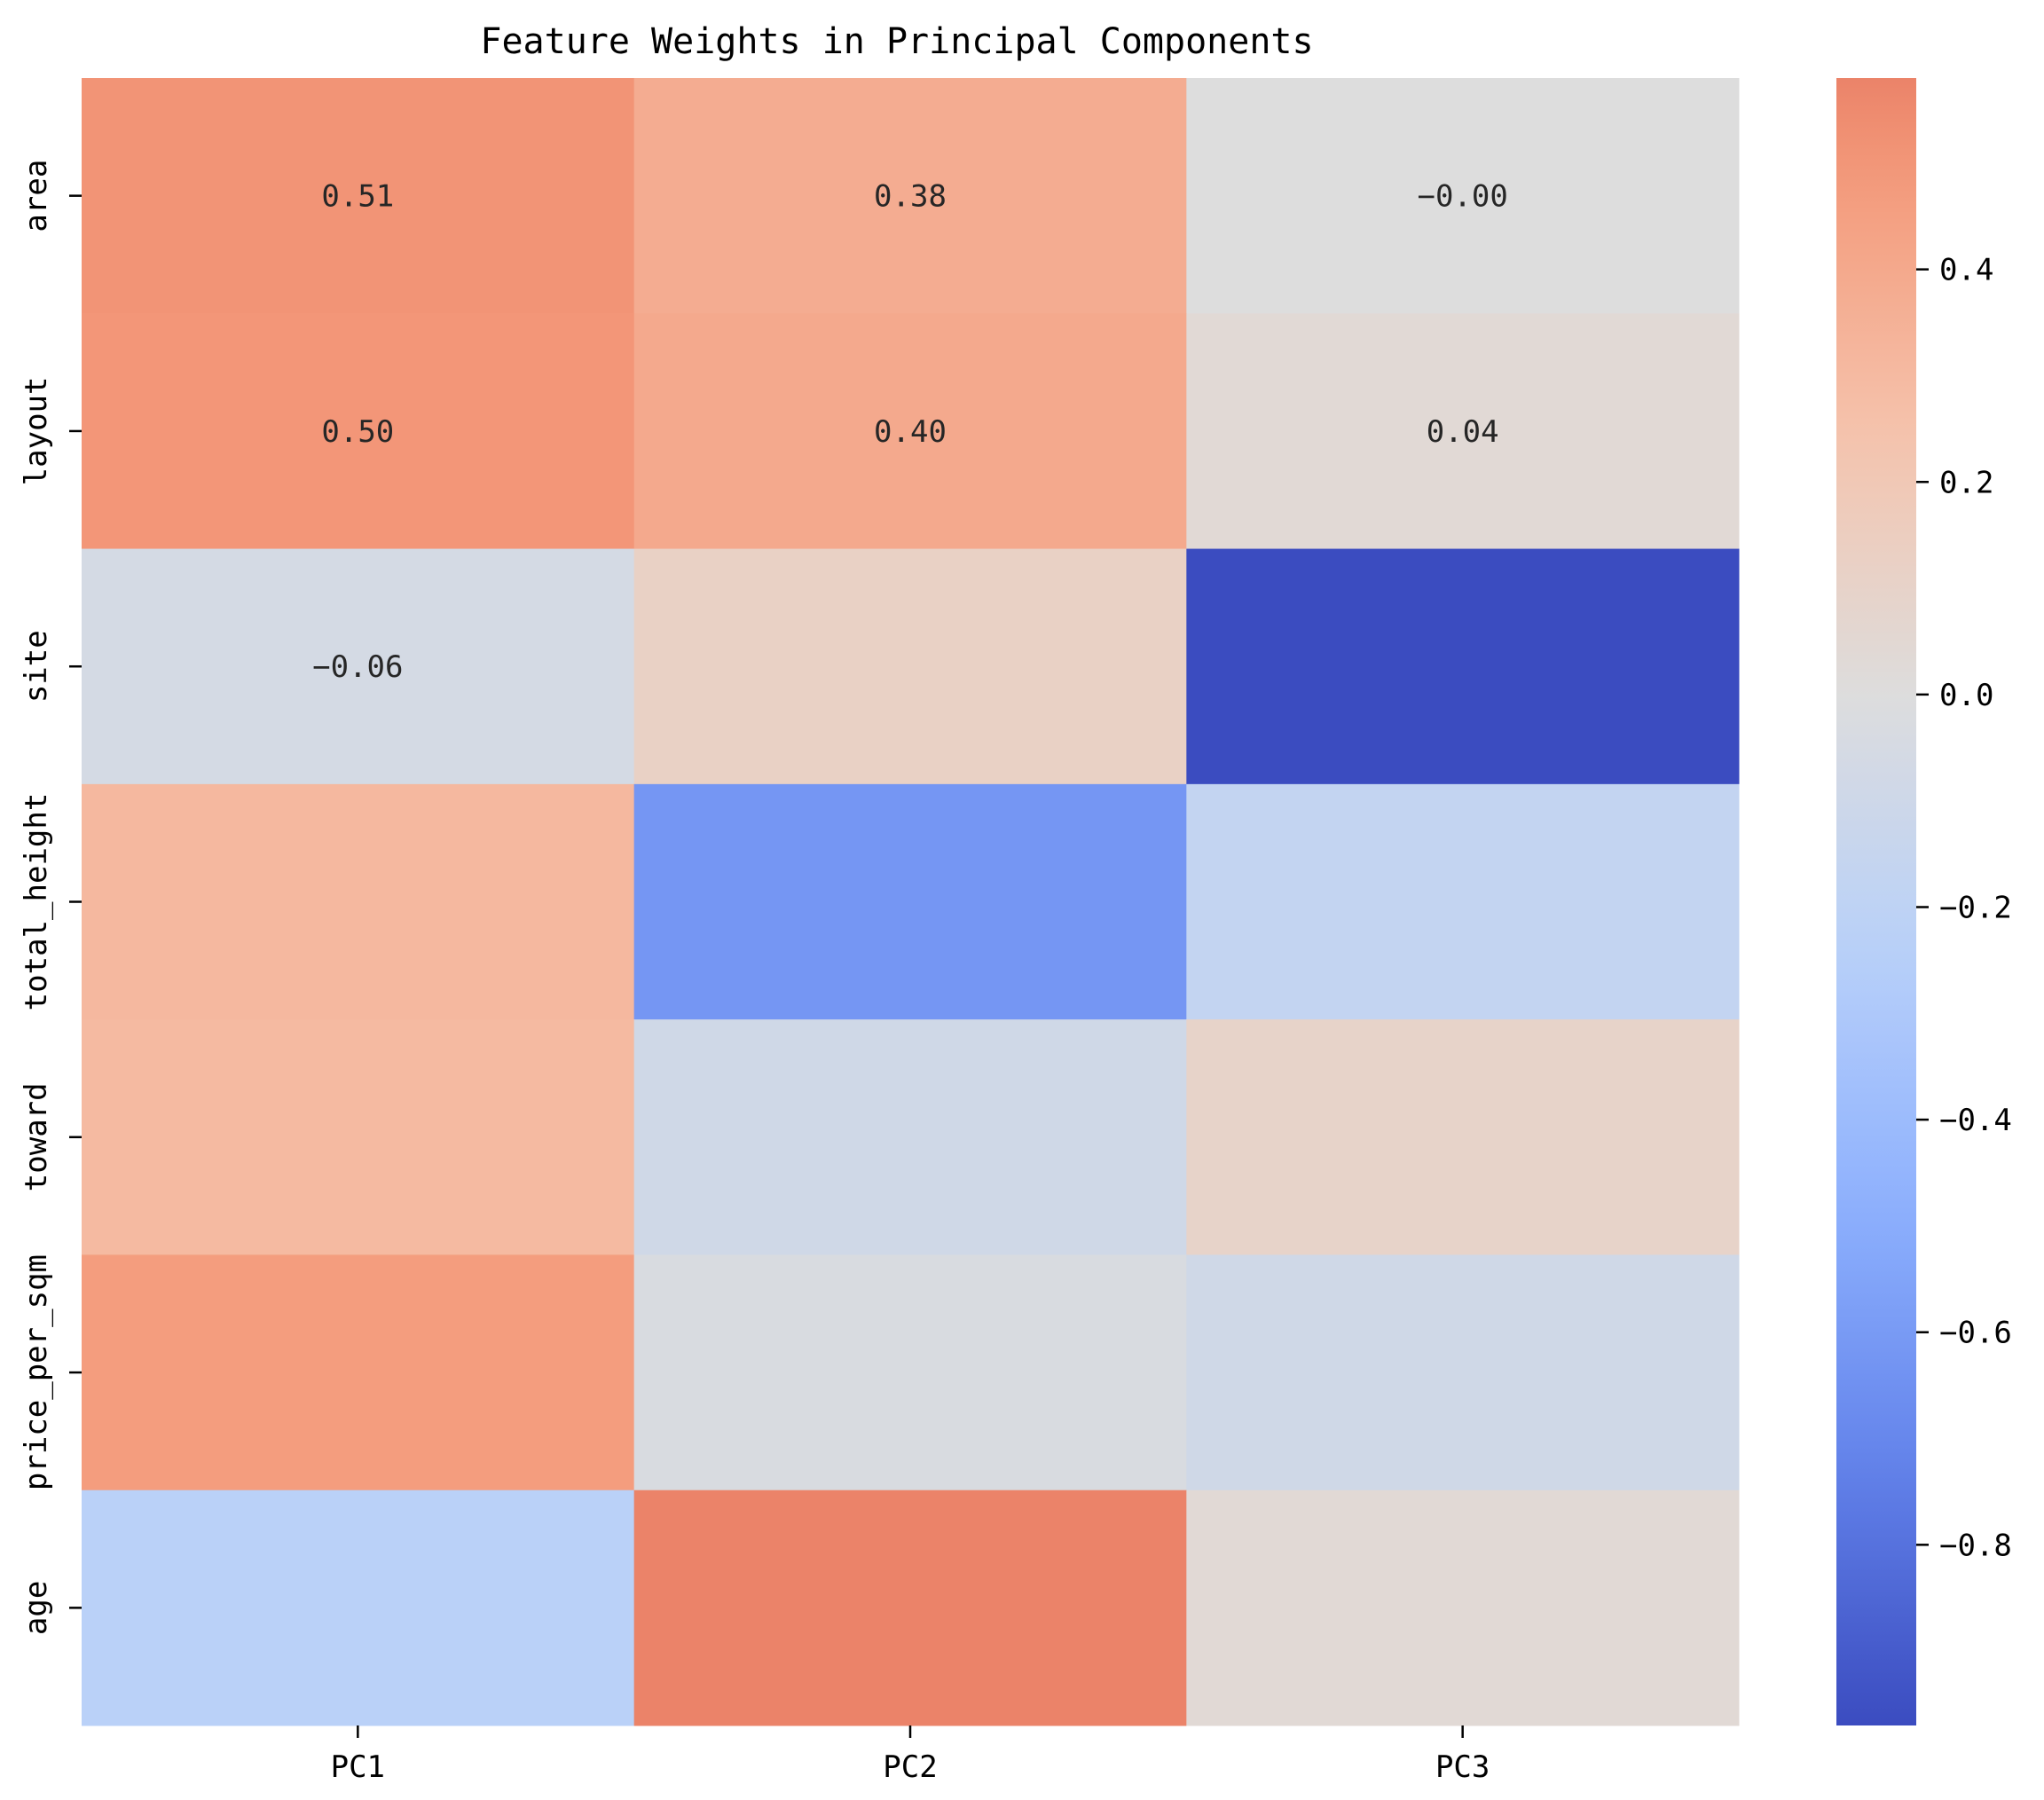  Describe the element at coordinates (36, 1372) in the screenshot. I see `row-label-price_per_sqm: price_per_sqm` at that location.